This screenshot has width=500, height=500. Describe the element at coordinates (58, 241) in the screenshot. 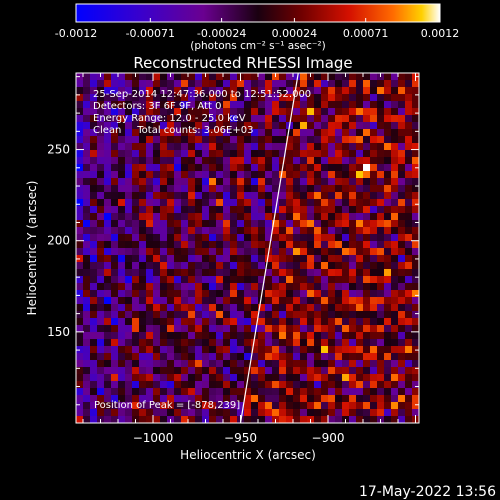

I see `y-tick-label: 200` at that location.